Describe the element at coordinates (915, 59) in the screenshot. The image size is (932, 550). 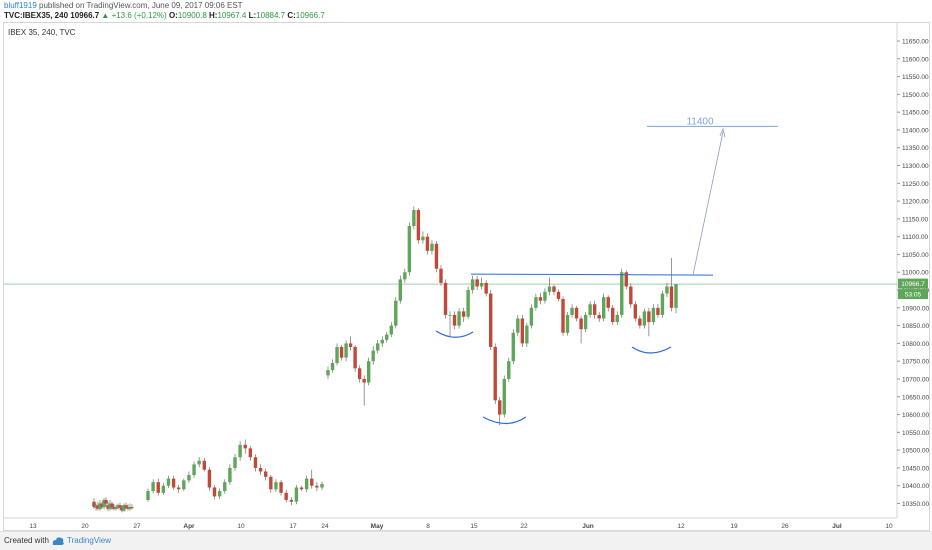
I see `y-tick-label: 11600.00` at that location.